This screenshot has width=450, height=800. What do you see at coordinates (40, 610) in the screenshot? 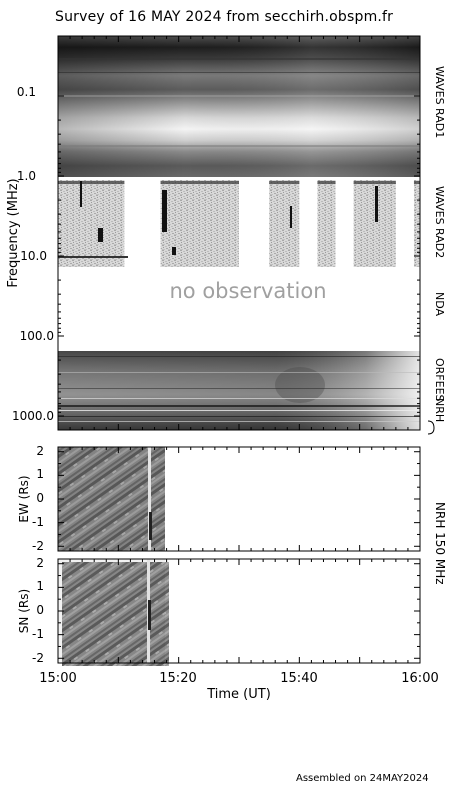
I see `sn-tick-0: 0` at bounding box center [40, 610].